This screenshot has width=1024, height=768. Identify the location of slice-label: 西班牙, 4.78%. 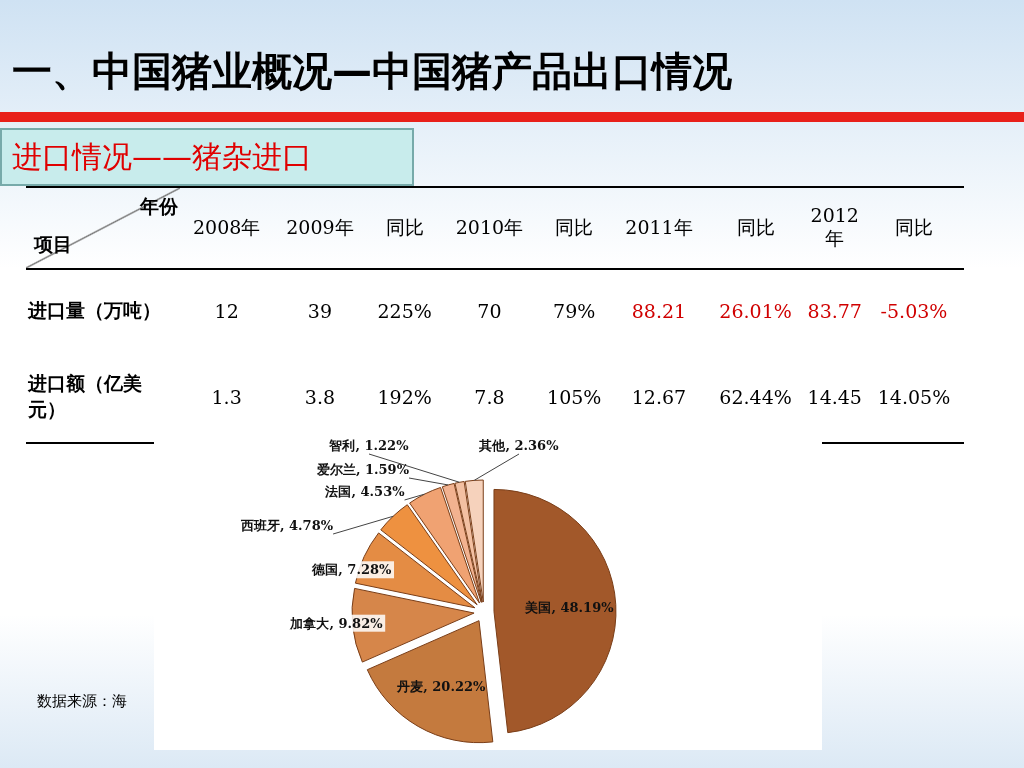
(287, 525).